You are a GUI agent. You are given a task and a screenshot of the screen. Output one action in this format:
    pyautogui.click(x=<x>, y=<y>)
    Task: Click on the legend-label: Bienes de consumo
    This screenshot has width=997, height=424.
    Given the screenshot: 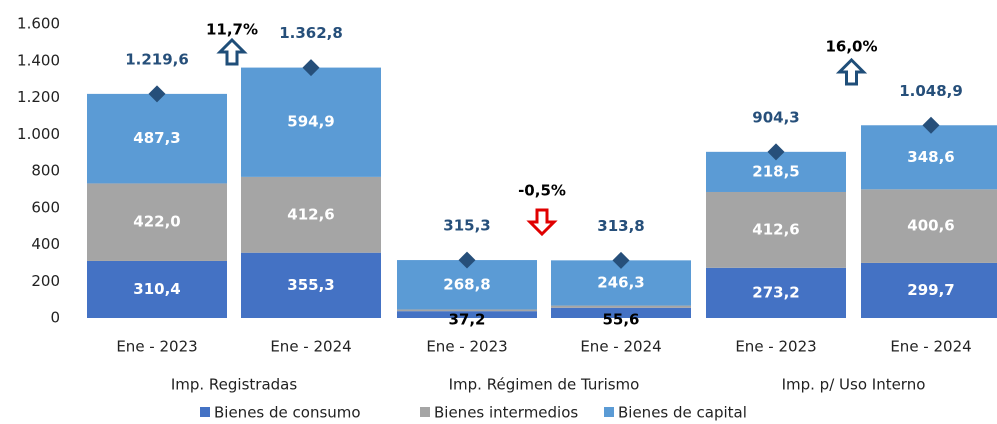 What is the action you would take?
    pyautogui.click(x=287, y=413)
    